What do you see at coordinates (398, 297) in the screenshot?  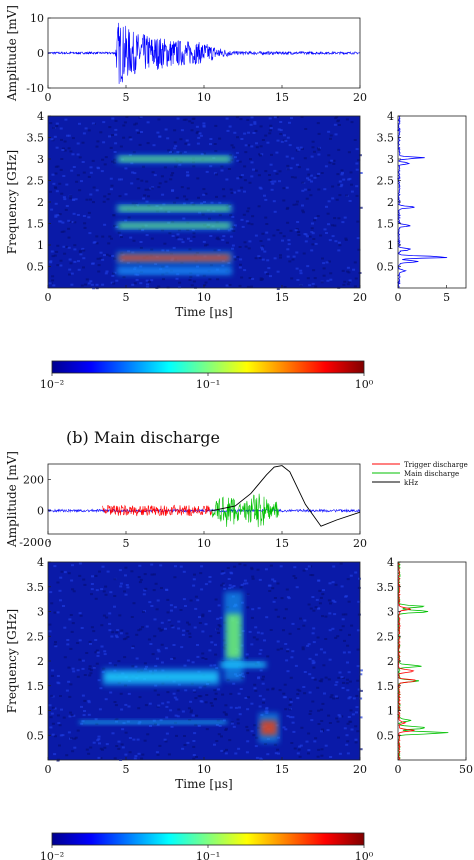 I see `x-tick-label: 0` at bounding box center [398, 297].